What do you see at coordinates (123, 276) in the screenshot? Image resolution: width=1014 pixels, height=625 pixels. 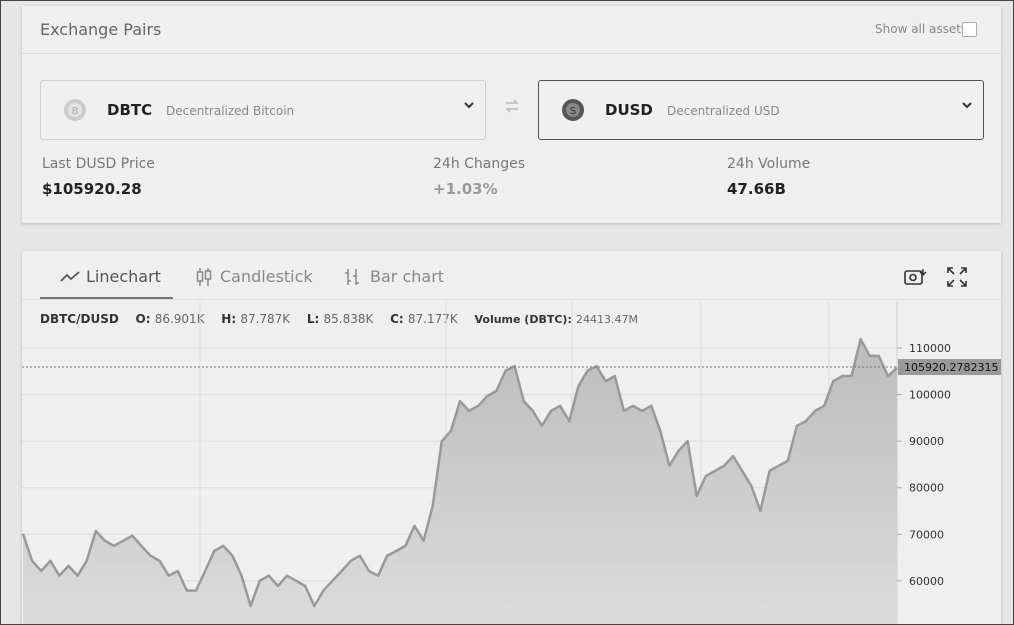 I see `tab: Linechart` at bounding box center [123, 276].